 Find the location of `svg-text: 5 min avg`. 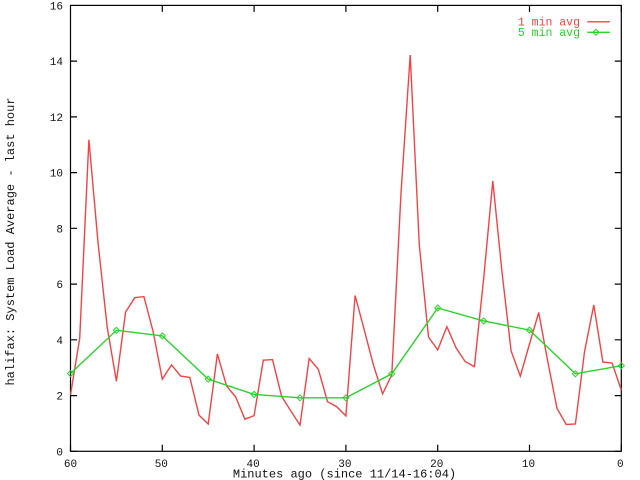

svg-text: 5 min avg is located at coordinates (549, 33).